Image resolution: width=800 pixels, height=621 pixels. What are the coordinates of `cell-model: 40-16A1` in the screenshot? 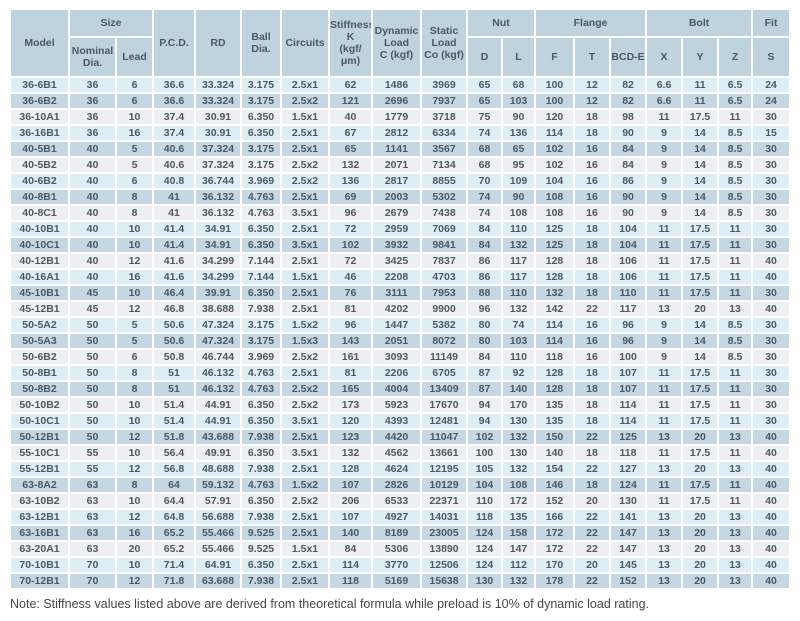 It's located at (39, 277).